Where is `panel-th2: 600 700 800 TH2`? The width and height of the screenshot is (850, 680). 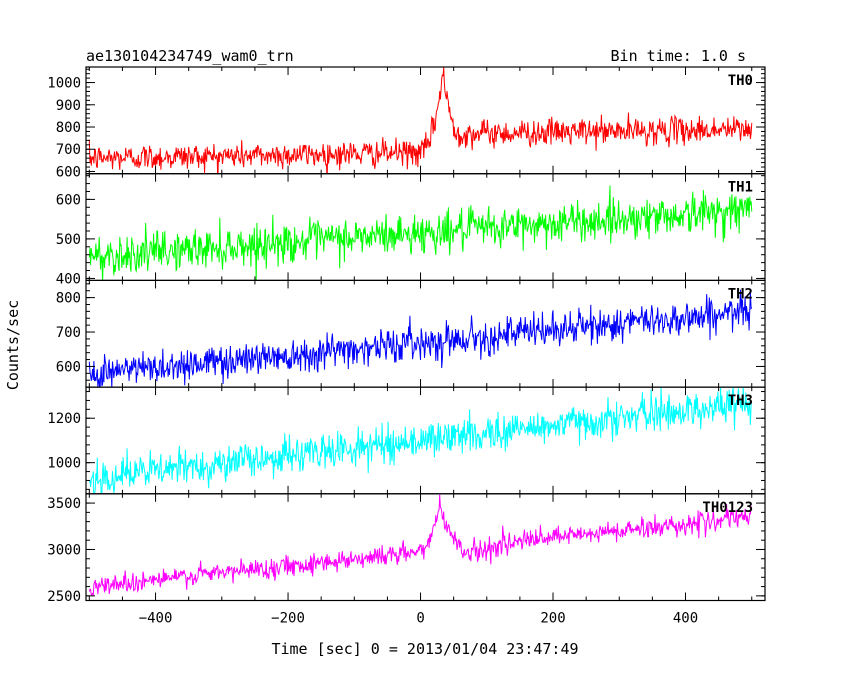 panel-th2: 600 700 800 TH2 is located at coordinates (411, 333).